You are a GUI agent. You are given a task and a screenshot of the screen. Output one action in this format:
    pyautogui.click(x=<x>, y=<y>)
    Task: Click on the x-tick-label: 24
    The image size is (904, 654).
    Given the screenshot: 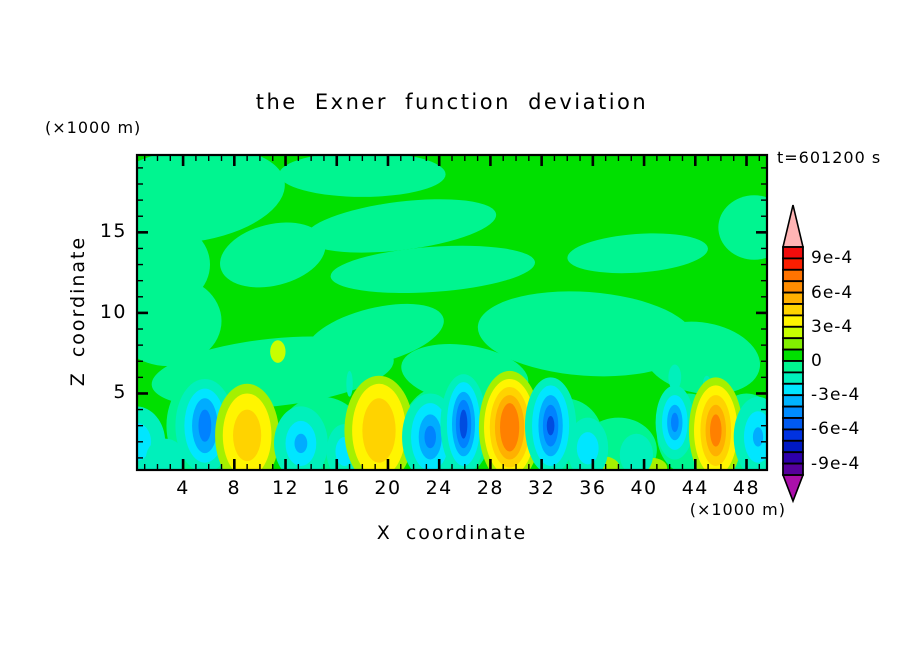 What is the action you would take?
    pyautogui.click(x=439, y=488)
    